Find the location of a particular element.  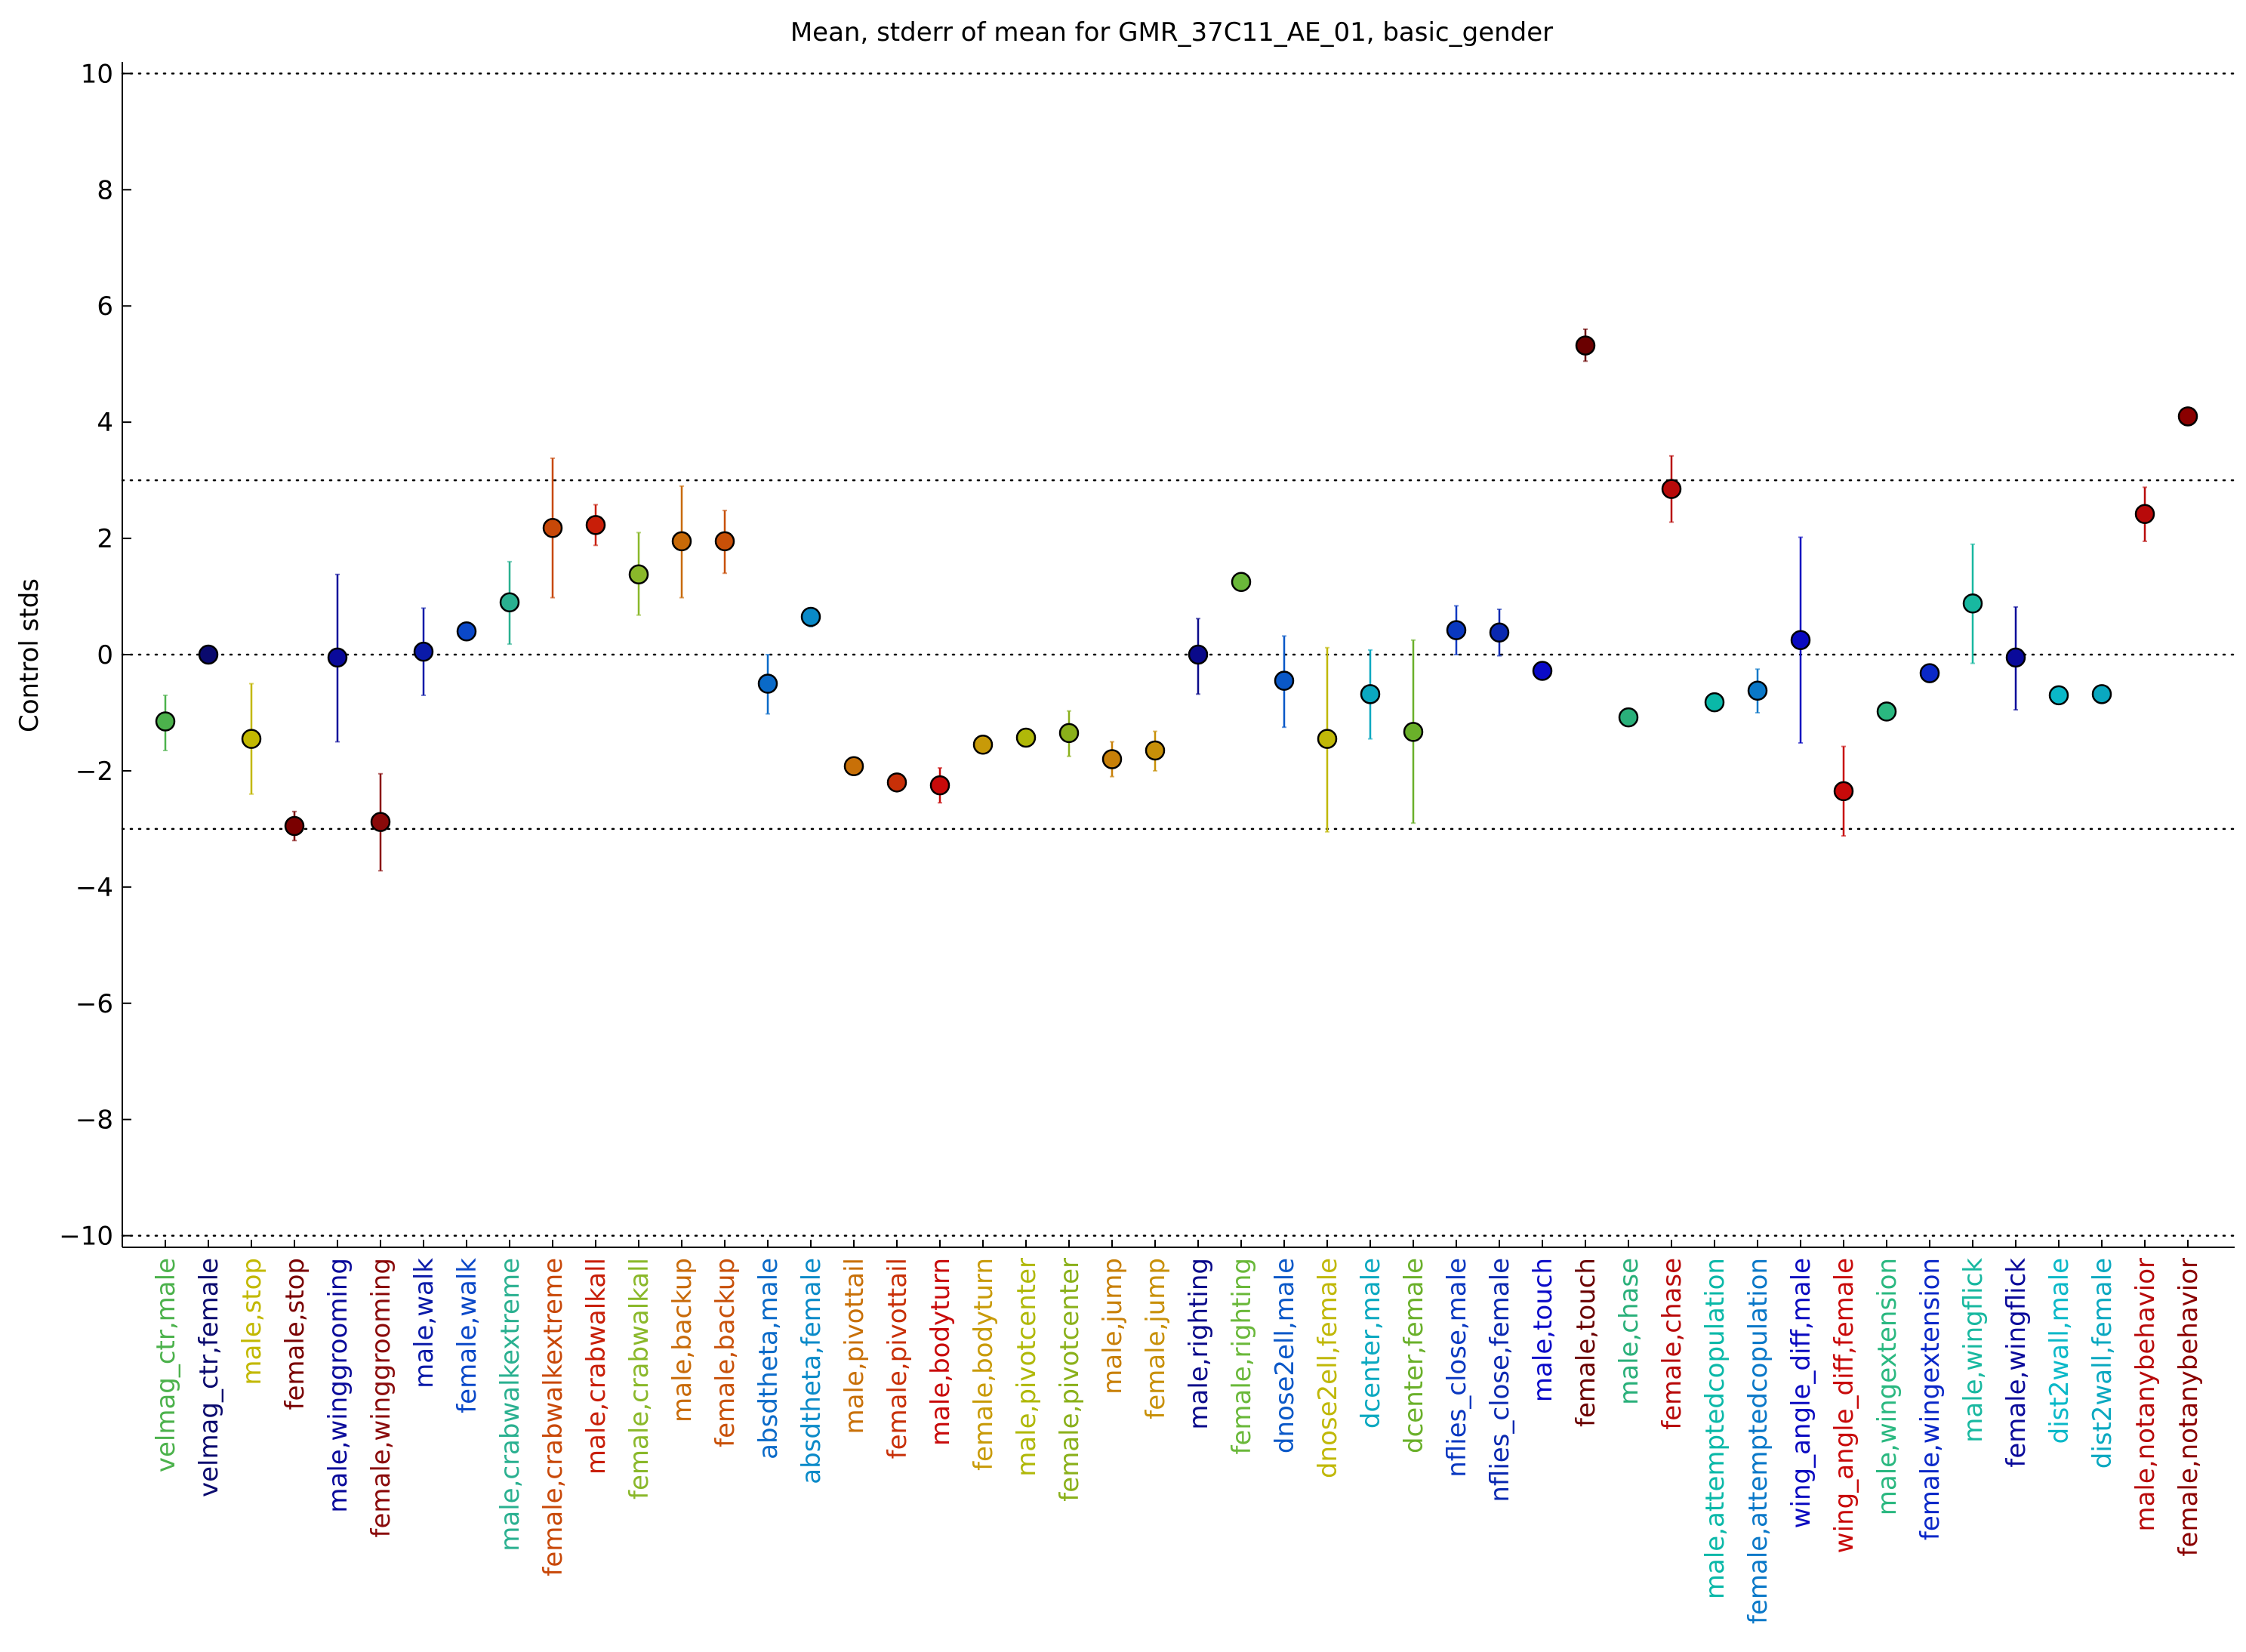

x-tick-label: female,attemptedcopulation is located at coordinates (1758, 1441).